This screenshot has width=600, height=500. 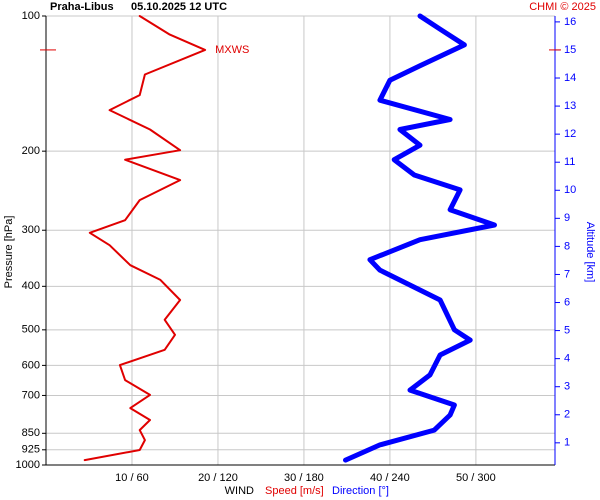 What do you see at coordinates (570, 78) in the screenshot?
I see `y2-tick-label: 14` at bounding box center [570, 78].